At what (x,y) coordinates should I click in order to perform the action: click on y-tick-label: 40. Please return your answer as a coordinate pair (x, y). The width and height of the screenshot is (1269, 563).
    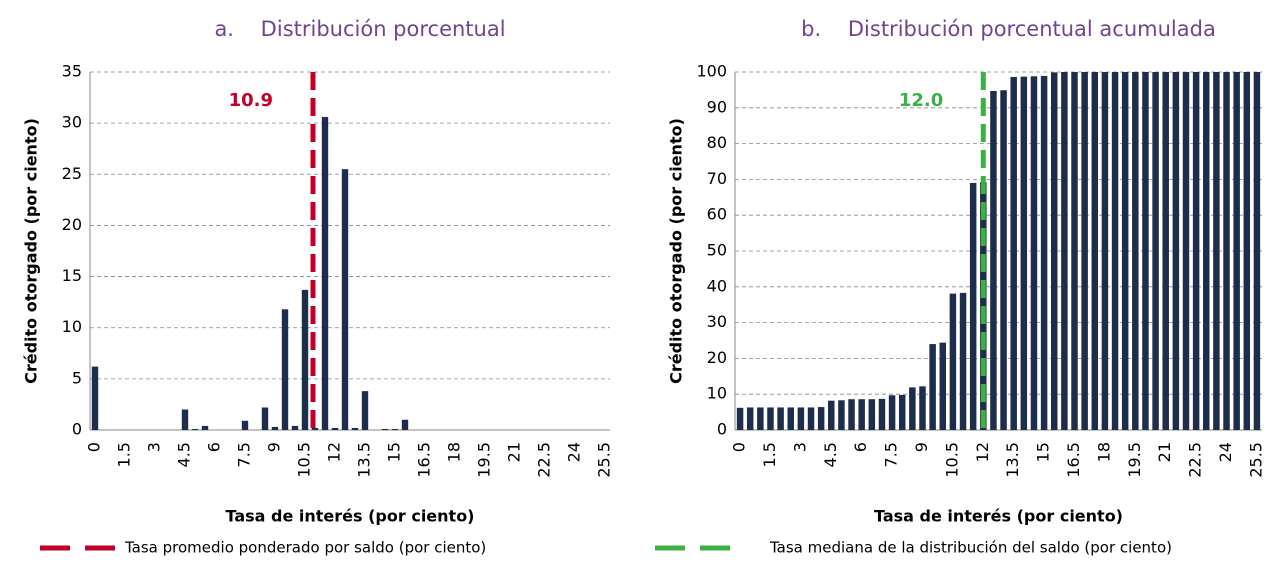
    Looking at the image, I should click on (717, 285).